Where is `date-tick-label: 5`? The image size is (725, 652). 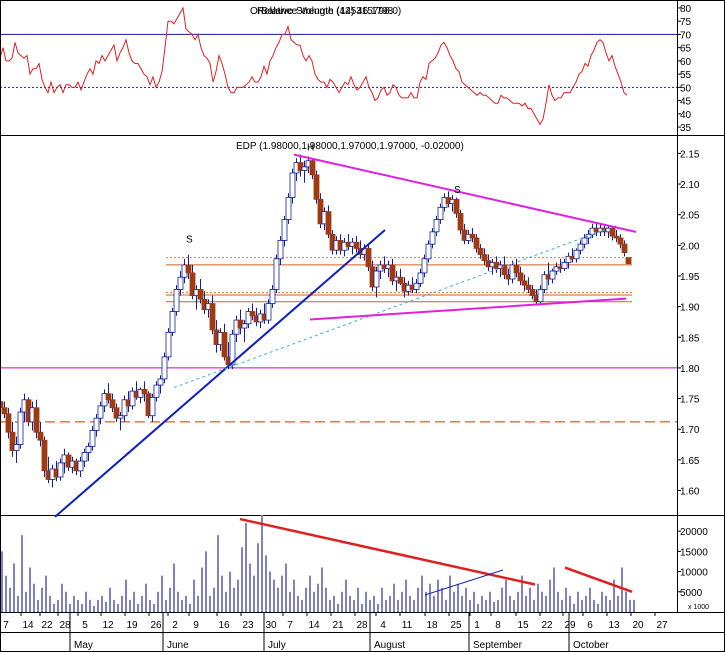 date-tick-label: 5 is located at coordinates (85, 625).